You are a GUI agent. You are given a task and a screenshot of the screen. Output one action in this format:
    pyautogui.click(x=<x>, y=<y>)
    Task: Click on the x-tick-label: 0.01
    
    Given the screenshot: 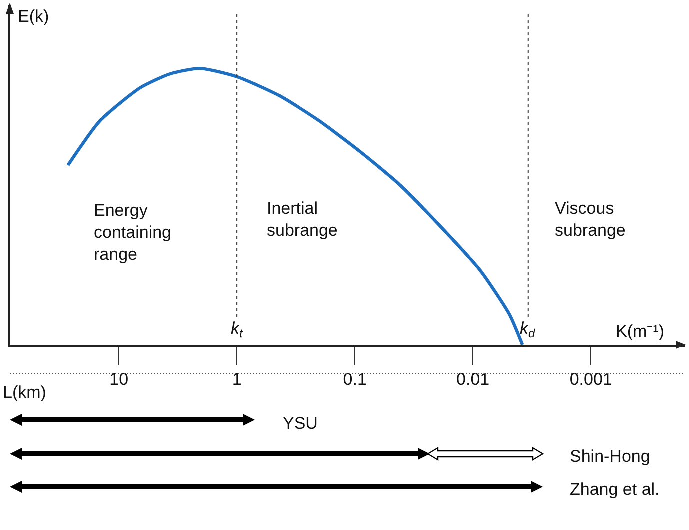 What is the action you would take?
    pyautogui.click(x=473, y=380)
    